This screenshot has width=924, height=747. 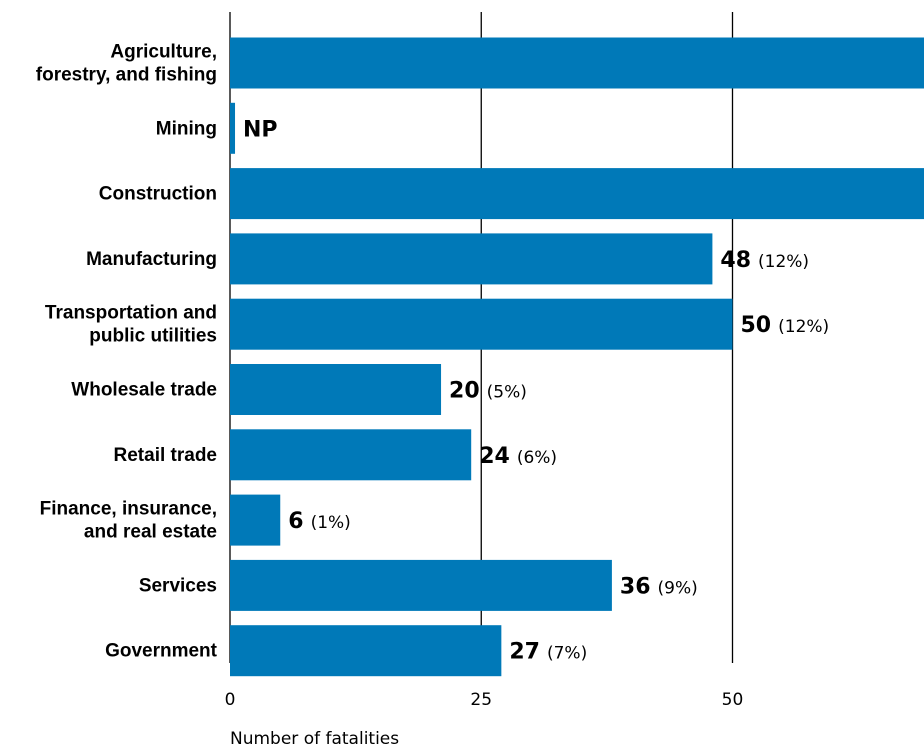 What do you see at coordinates (314, 738) in the screenshot?
I see `x-axis-title: Number of fatalities` at bounding box center [314, 738].